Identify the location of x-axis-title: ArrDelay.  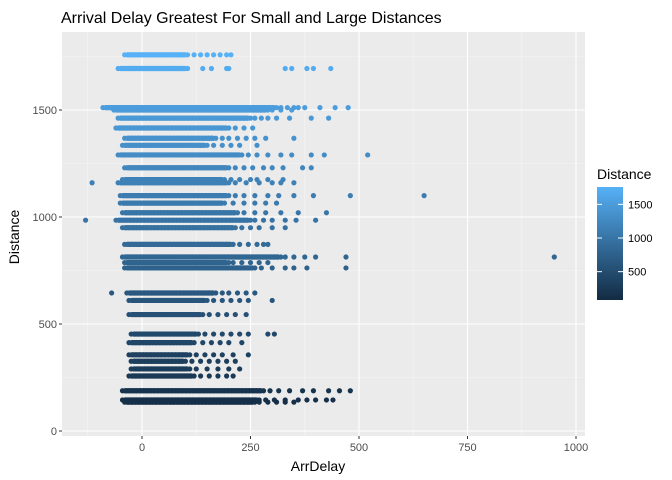
(318, 466).